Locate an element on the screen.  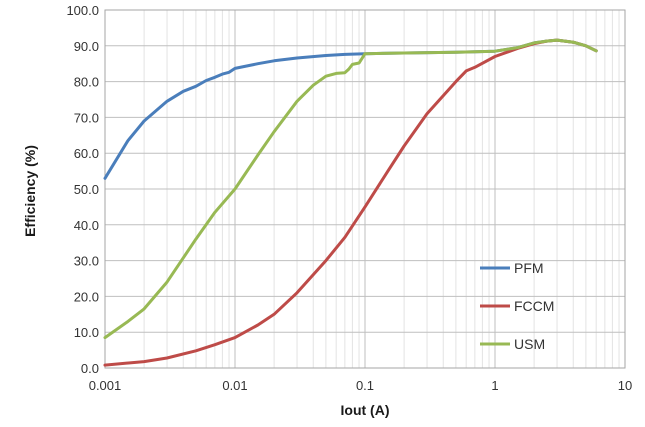
y-tick-label: 30.0 is located at coordinates (86, 261).